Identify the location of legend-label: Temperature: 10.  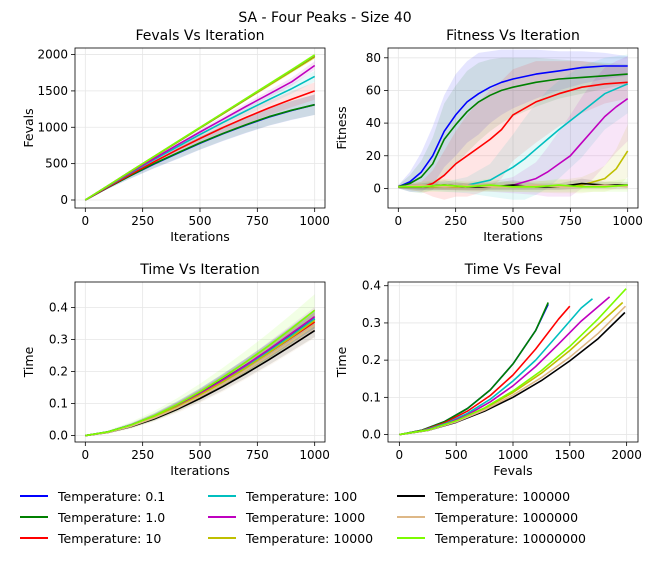
(110, 538).